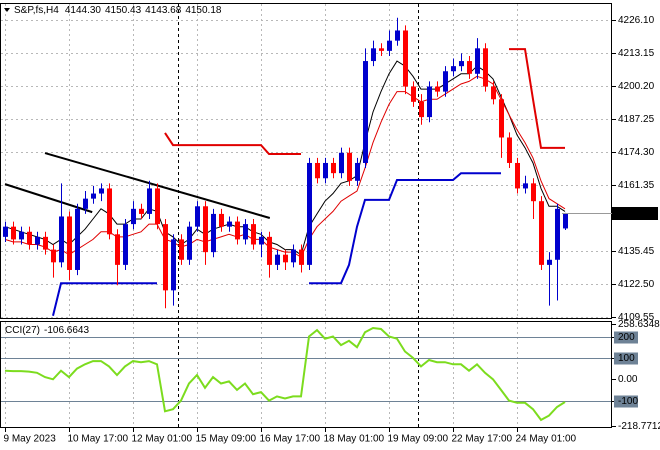 The width and height of the screenshot is (660, 450). What do you see at coordinates (636, 251) in the screenshot?
I see `y-tick-label: 4135.45` at bounding box center [636, 251].